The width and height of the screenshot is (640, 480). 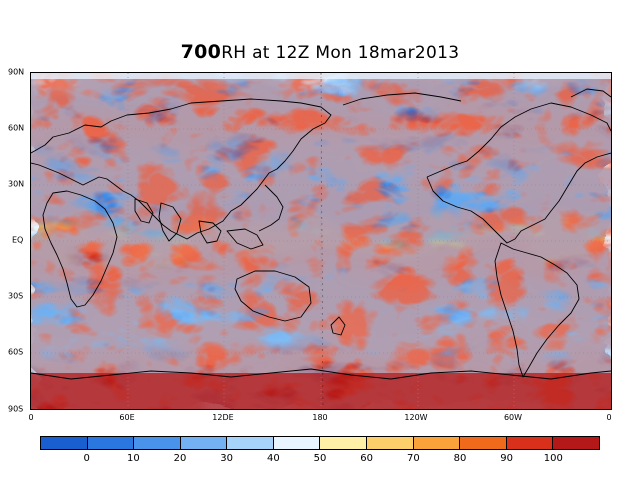 I want to click on lat-label-90n: 90N, so click(x=16, y=72).